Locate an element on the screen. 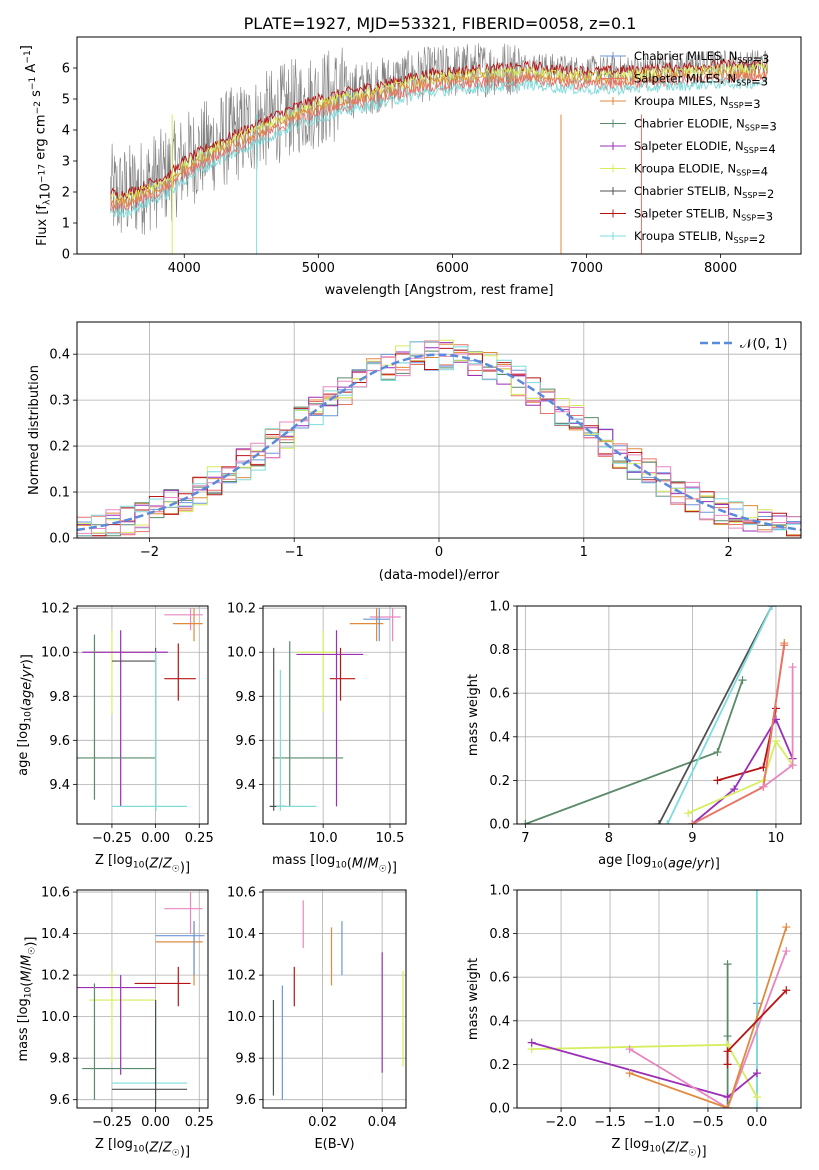 Image resolution: width=819 pixels, height=1170 pixels. mass_weight_vs_Z-xtick-label: −1.0 is located at coordinates (659, 1122).